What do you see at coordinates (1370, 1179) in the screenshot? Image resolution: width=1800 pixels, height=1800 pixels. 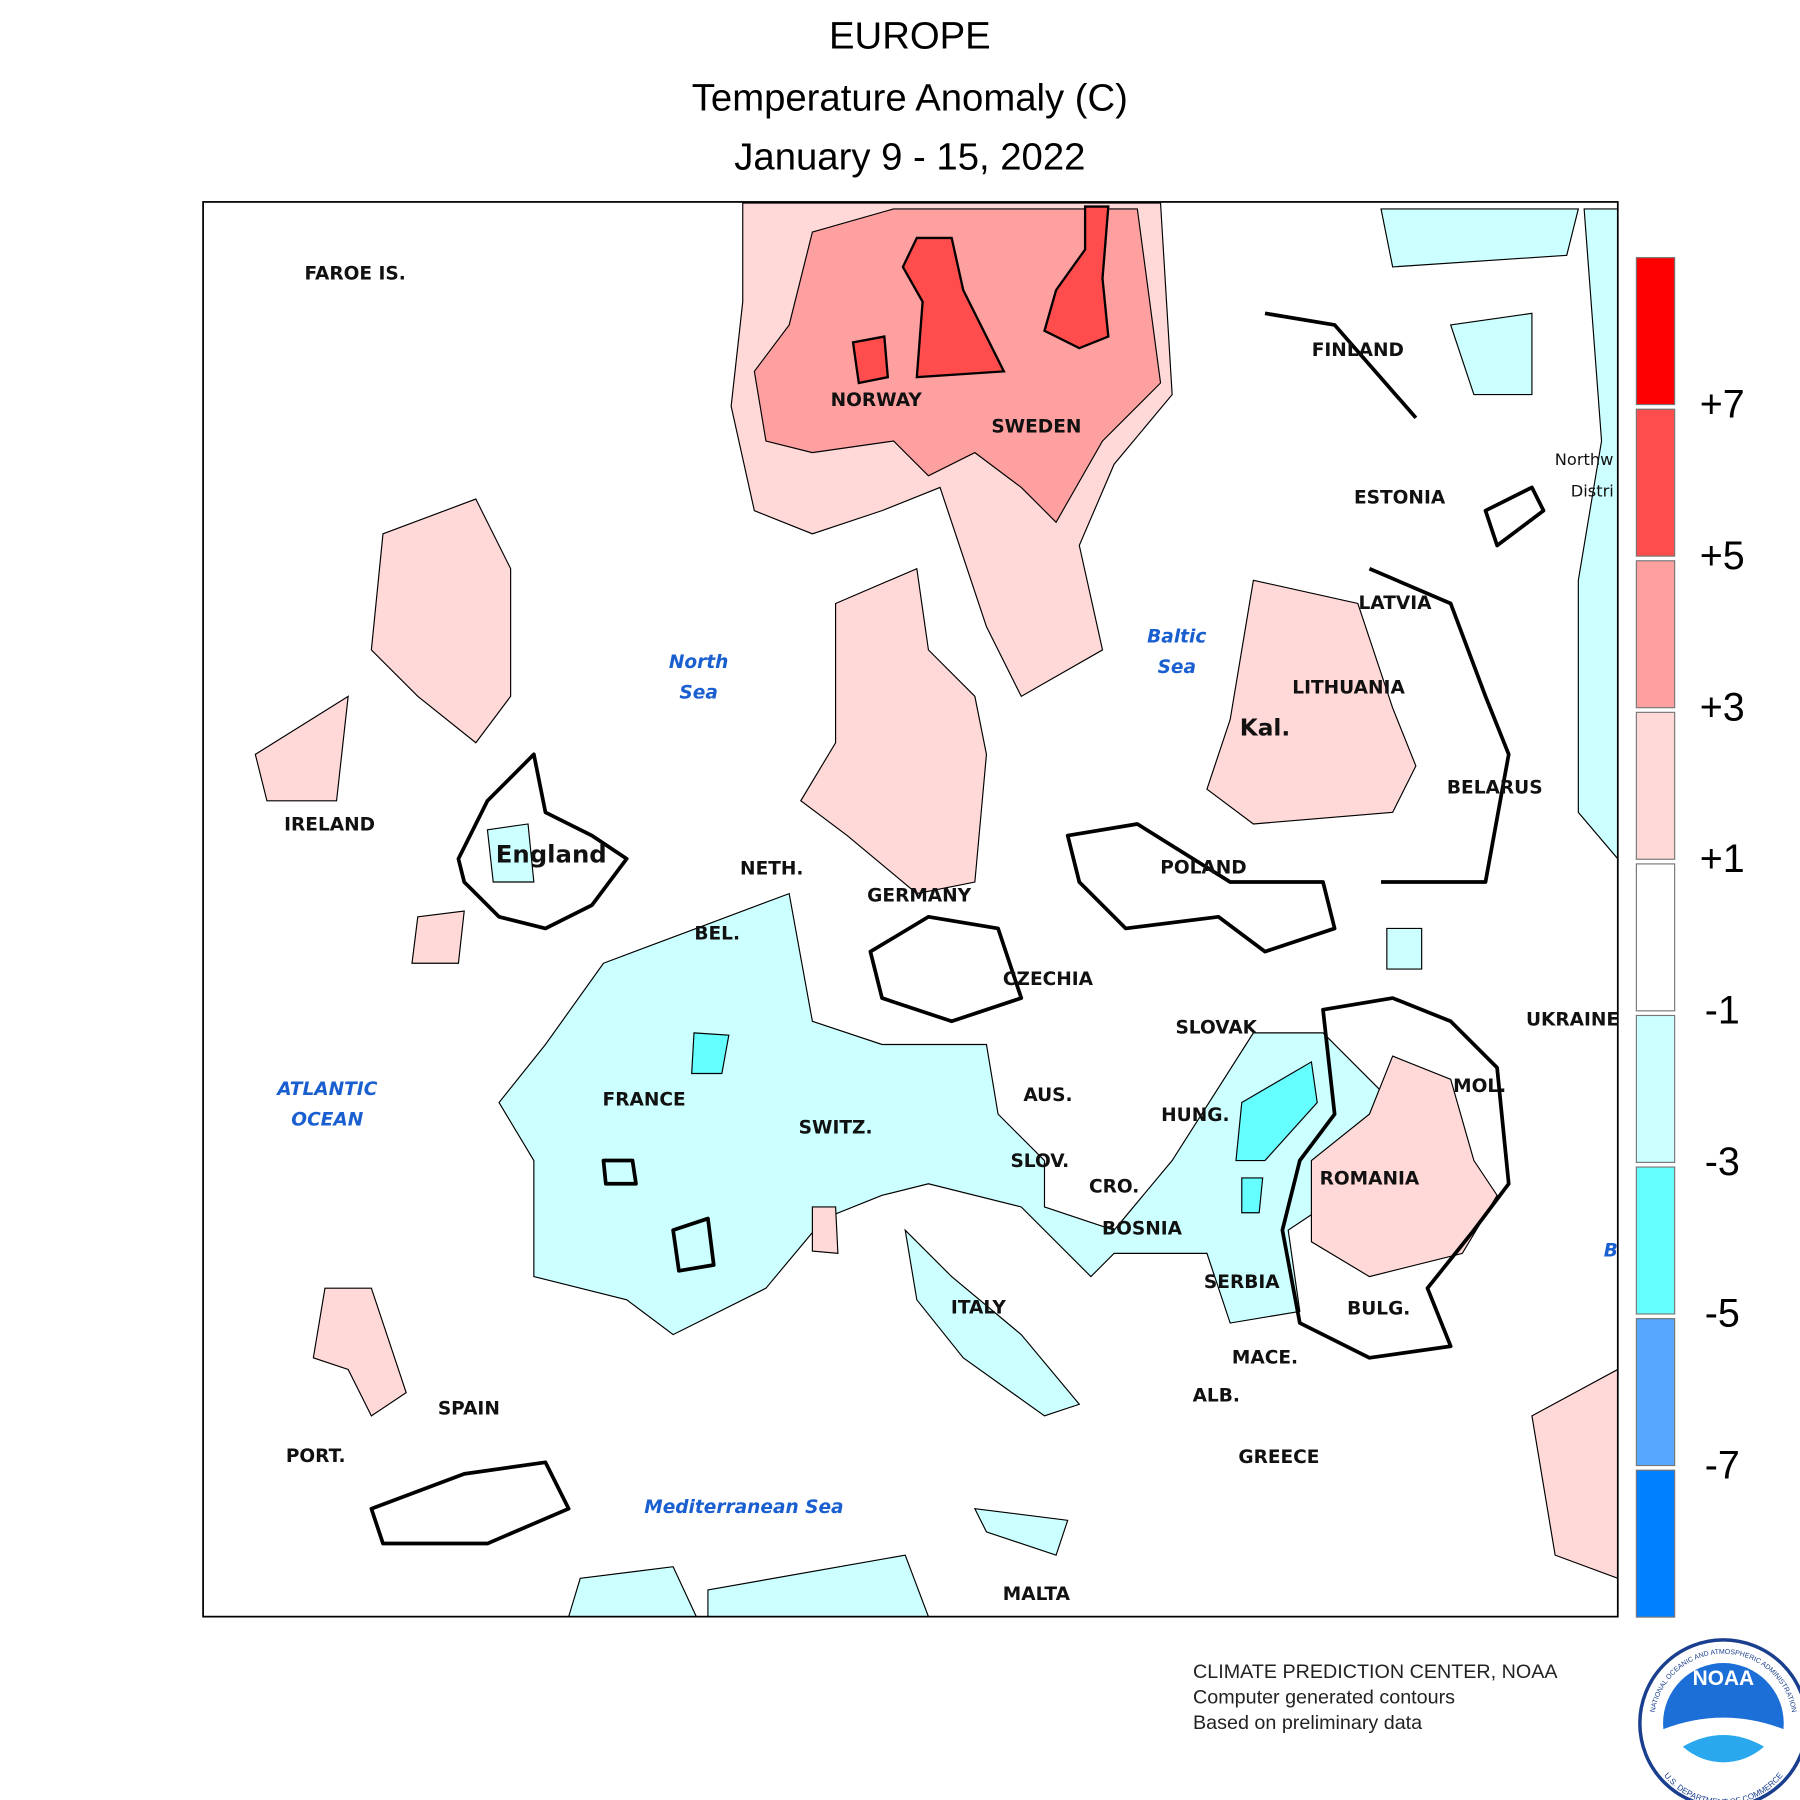 I see `country-label: ROMANIA` at bounding box center [1370, 1179].